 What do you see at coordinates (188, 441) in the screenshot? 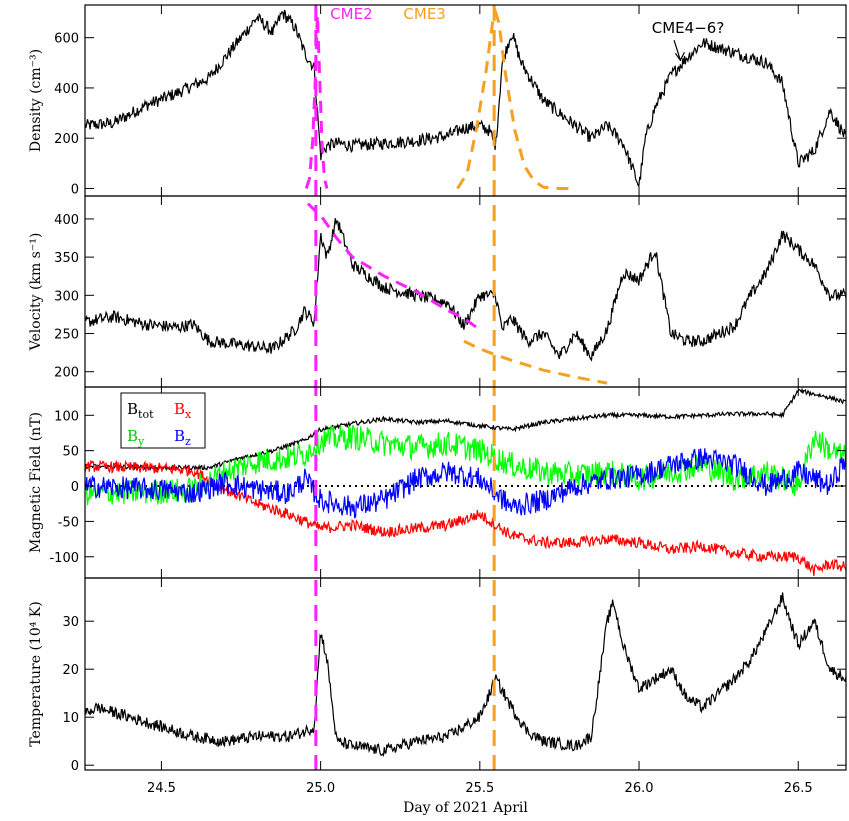
I see `legend-subscript: z` at bounding box center [188, 441].